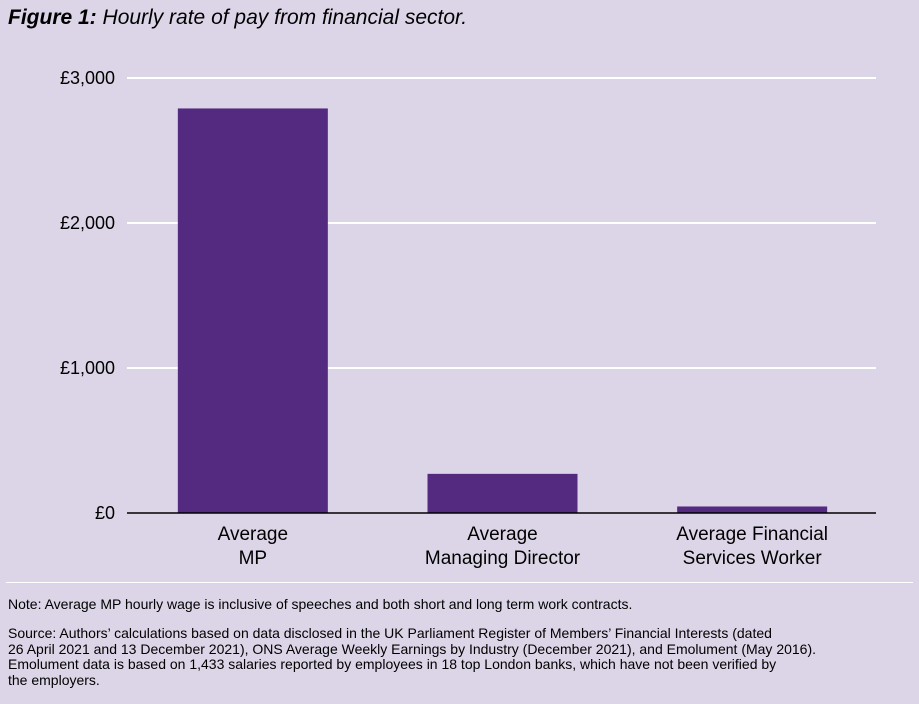 This screenshot has height=704, width=919. I want to click on source-line: the employers., so click(54, 679).